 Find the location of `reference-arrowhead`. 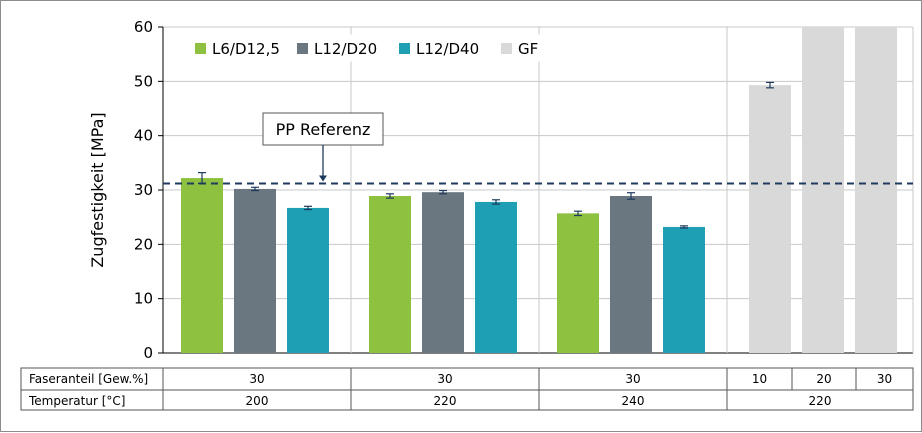

reference-arrowhead is located at coordinates (323, 178).